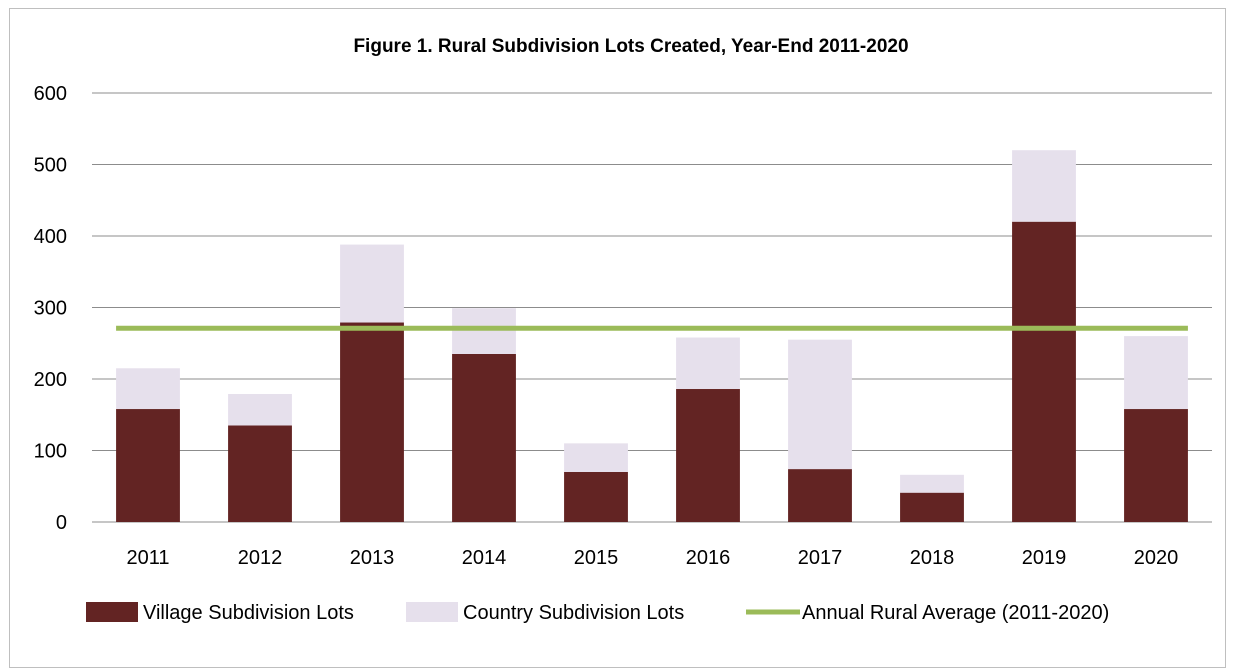 This screenshot has width=1238, height=668. Describe the element at coordinates (820, 495) in the screenshot. I see `bar-village-2017` at that location.